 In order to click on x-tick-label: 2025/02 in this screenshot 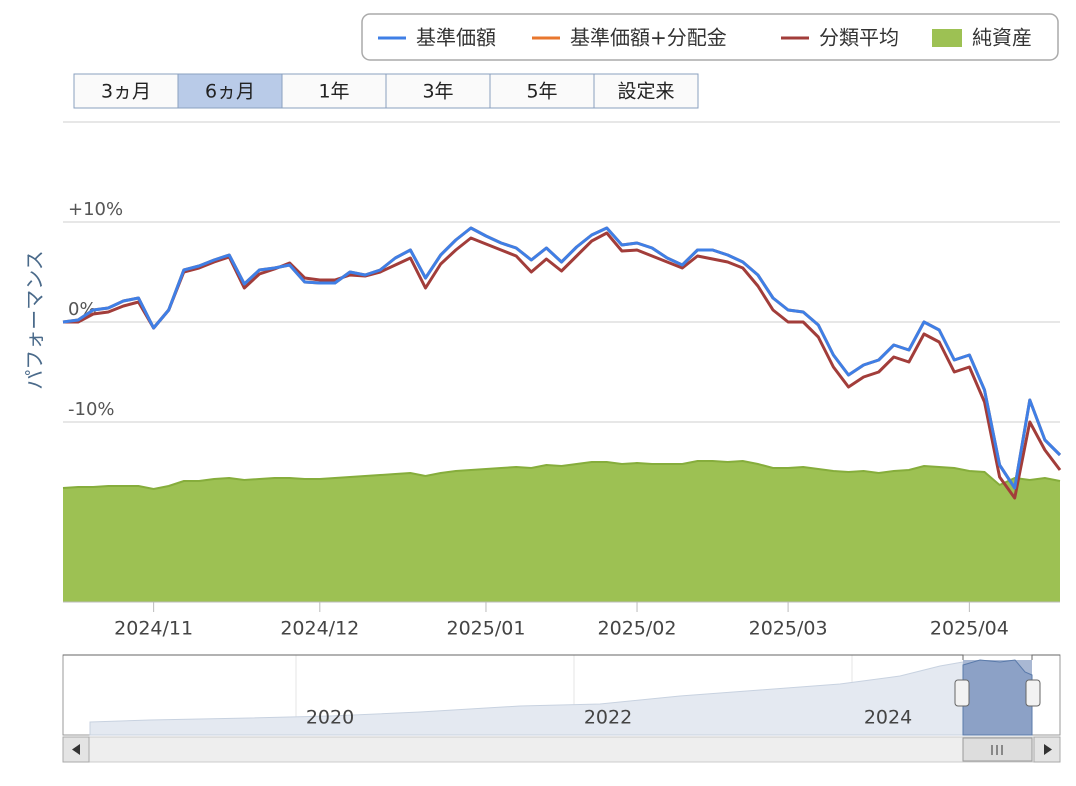, I will do `click(637, 629)`.